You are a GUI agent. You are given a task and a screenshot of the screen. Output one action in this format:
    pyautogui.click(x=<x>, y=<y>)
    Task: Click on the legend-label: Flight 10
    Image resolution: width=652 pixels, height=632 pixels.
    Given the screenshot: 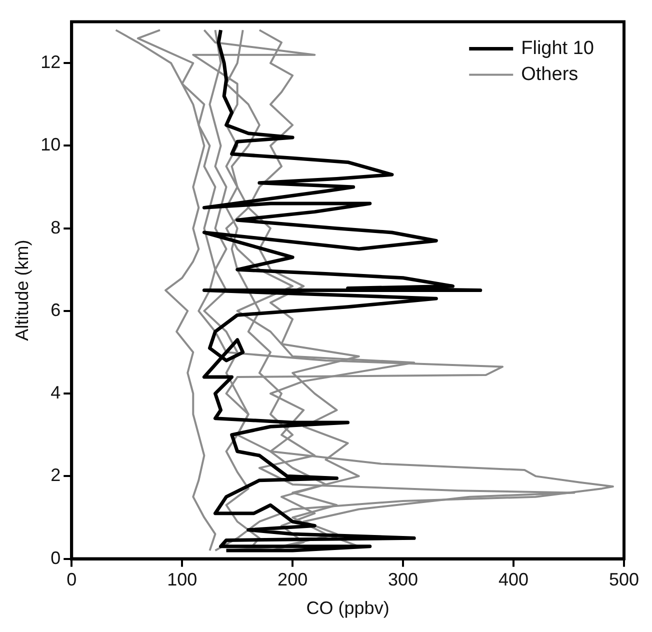 What is the action you would take?
    pyautogui.click(x=557, y=49)
    